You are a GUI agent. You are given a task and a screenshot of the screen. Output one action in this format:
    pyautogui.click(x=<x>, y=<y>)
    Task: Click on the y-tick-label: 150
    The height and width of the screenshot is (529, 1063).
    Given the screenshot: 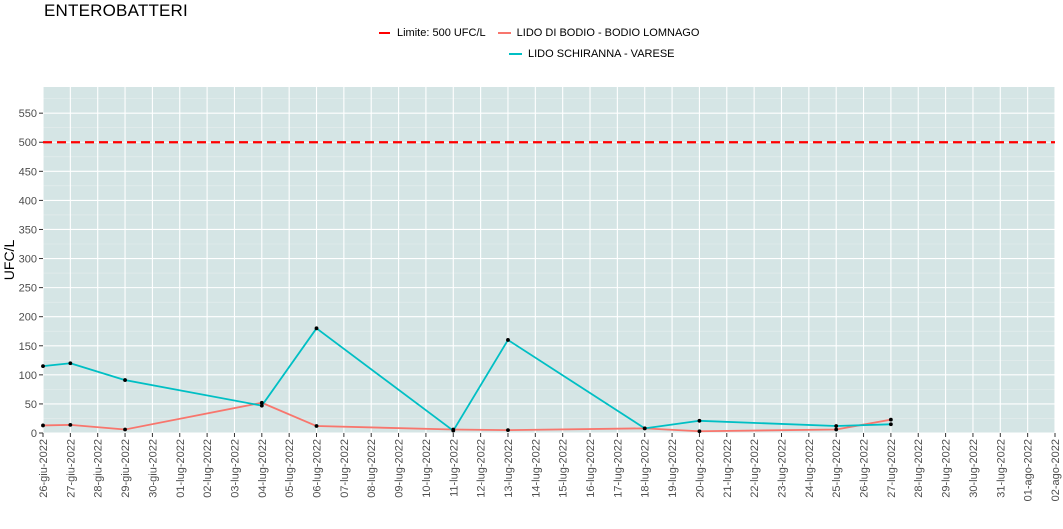 What is the action you would take?
    pyautogui.click(x=28, y=347)
    